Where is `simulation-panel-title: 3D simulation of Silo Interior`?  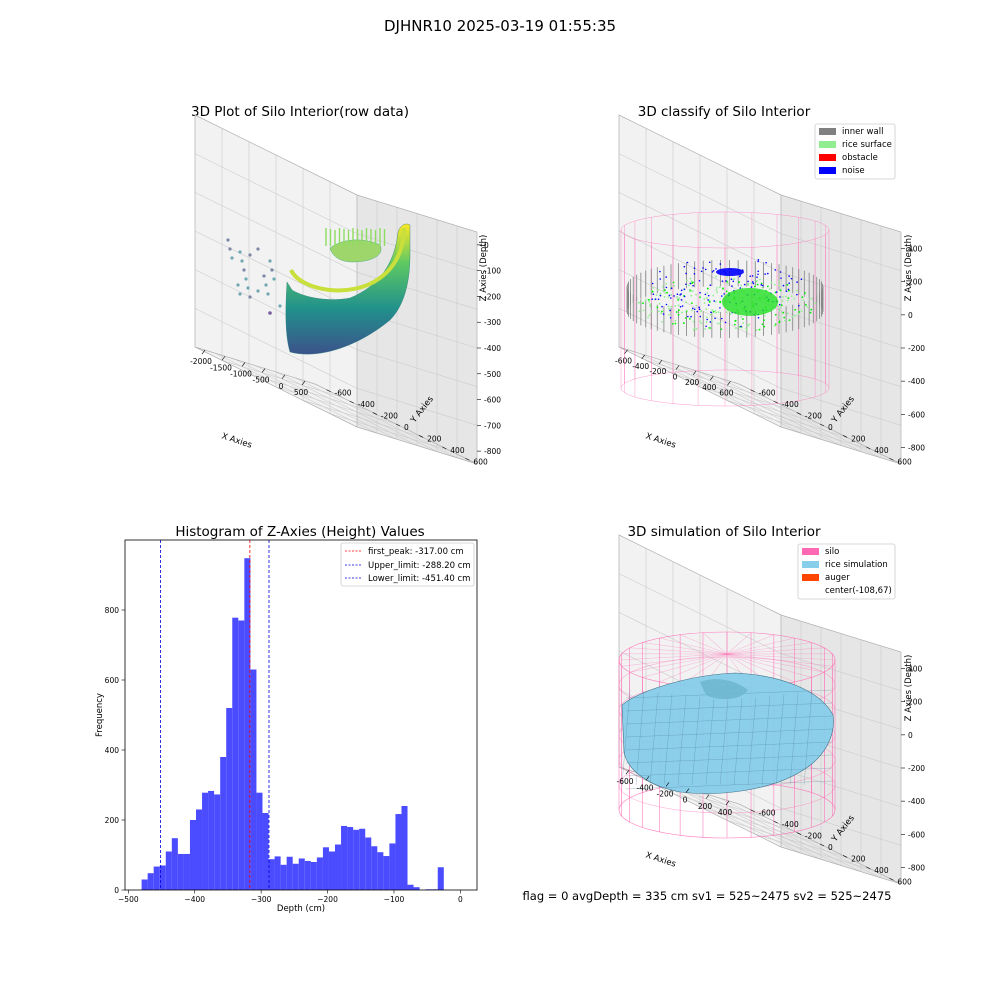 simulation-panel-title: 3D simulation of Silo Interior is located at coordinates (724, 532).